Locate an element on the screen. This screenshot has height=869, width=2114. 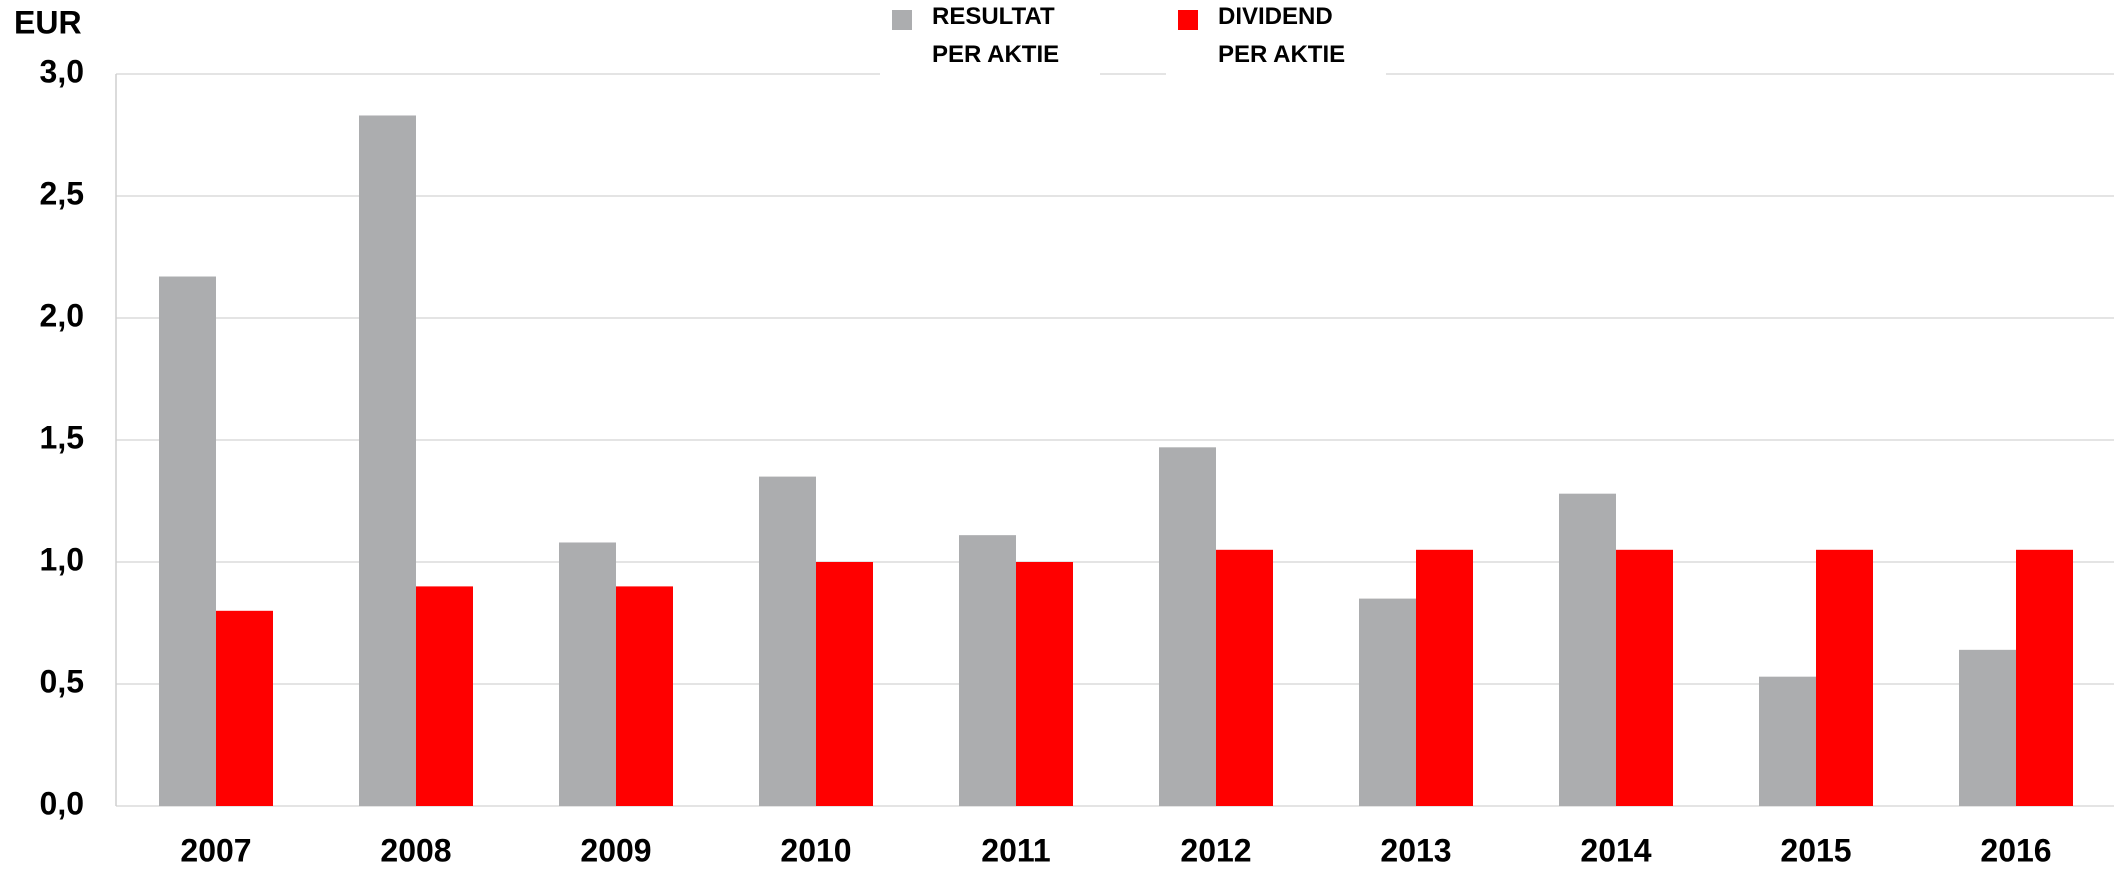
y-tick-label: 2,5 is located at coordinates (62, 193).